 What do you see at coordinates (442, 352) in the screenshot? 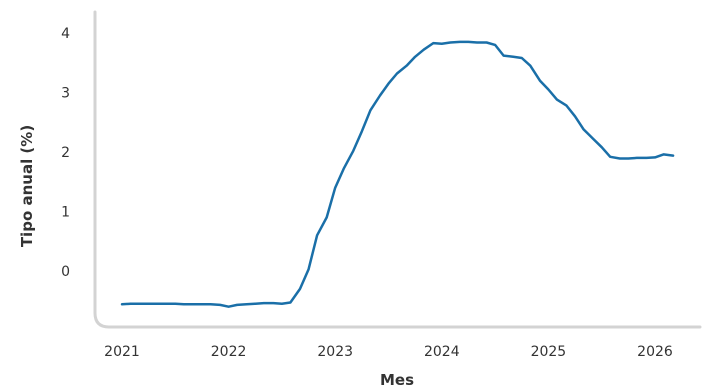
I see `x-tick-label: 2024` at bounding box center [442, 352].